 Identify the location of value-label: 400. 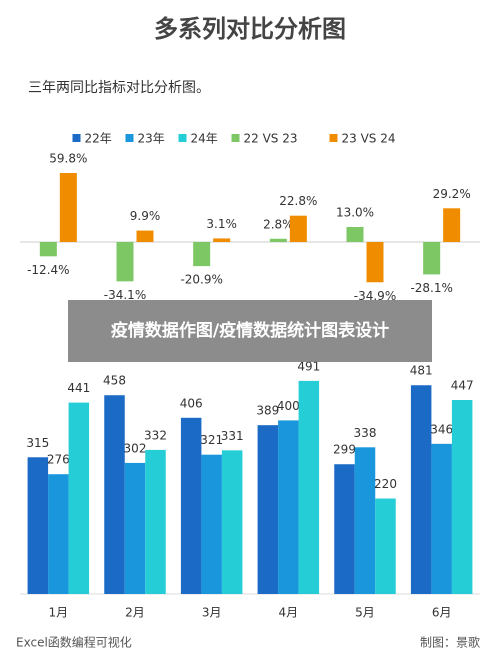
(288, 406).